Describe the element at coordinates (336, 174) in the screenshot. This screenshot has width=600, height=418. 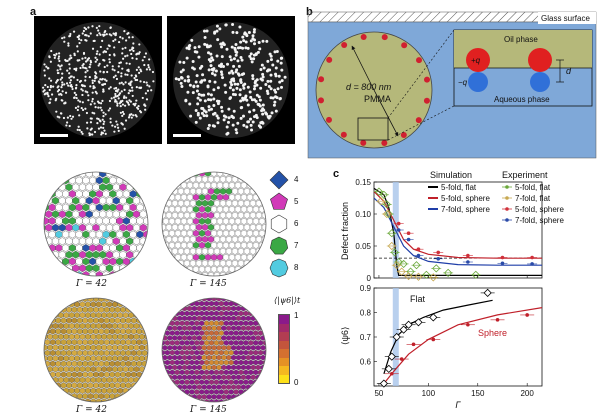
I see `panel-letter-c: c` at that location.